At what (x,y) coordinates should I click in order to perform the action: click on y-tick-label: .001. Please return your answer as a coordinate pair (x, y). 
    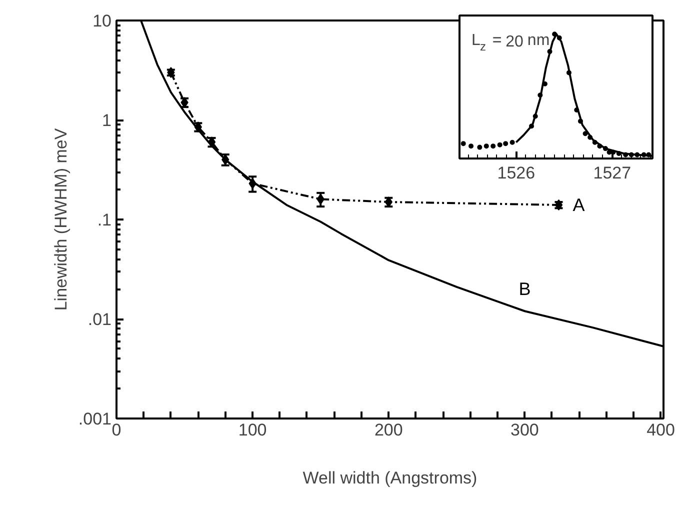
    Looking at the image, I should click on (95, 419).